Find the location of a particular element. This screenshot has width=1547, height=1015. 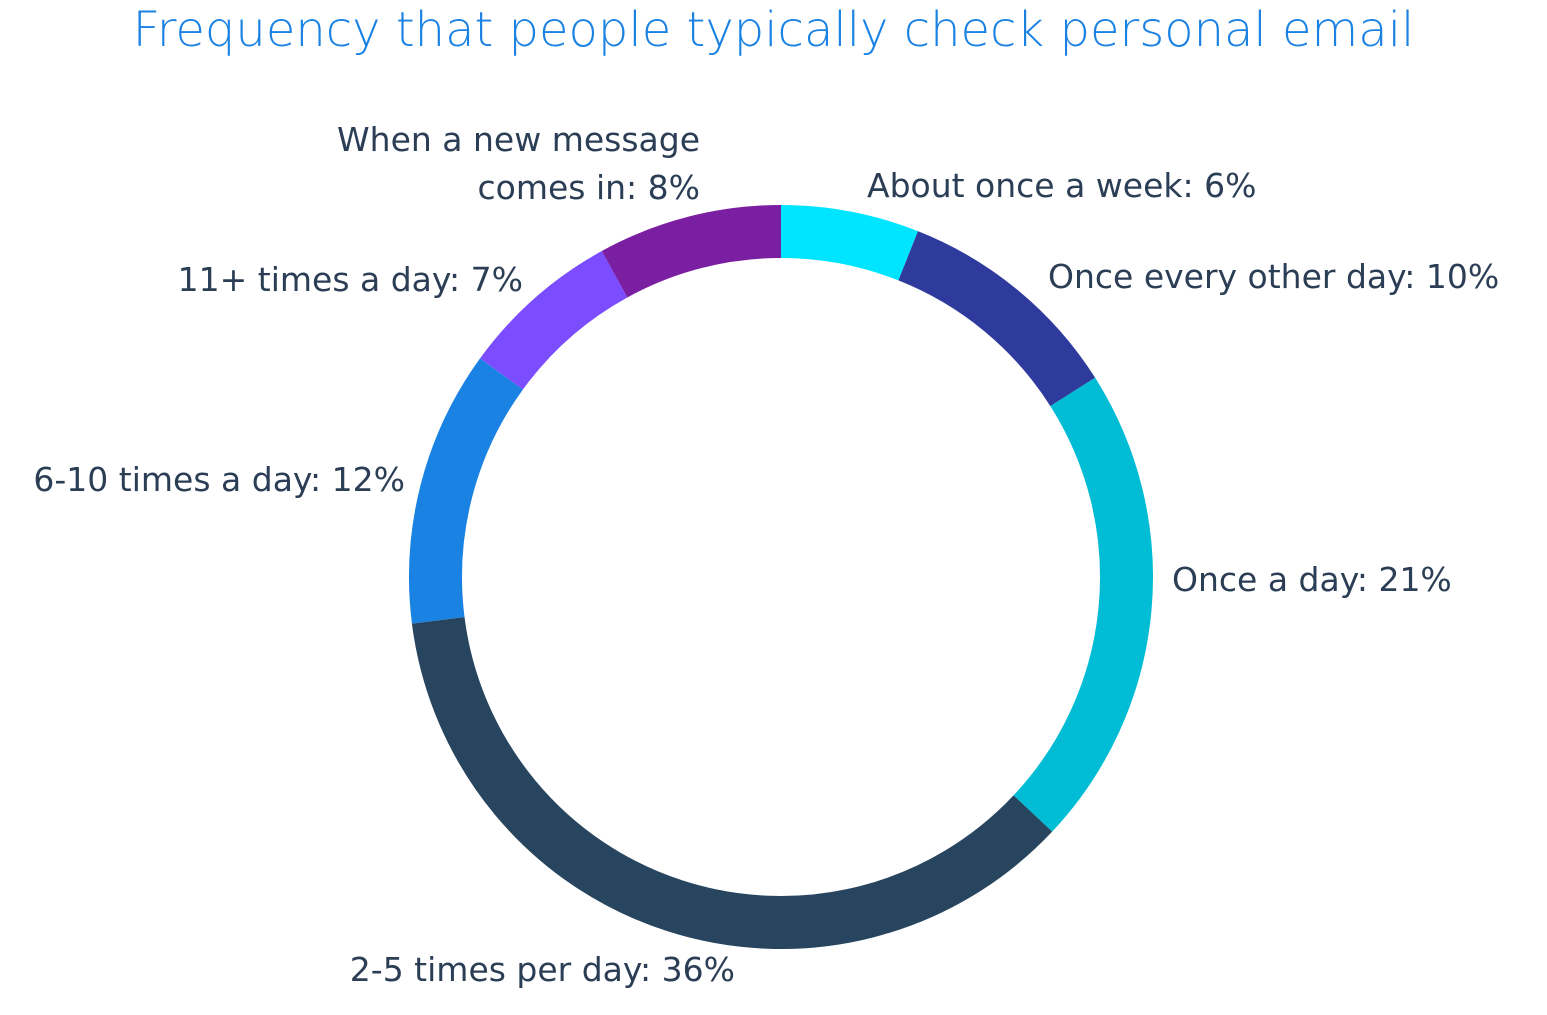

data-label: Once every other day: 10% is located at coordinates (1274, 276).